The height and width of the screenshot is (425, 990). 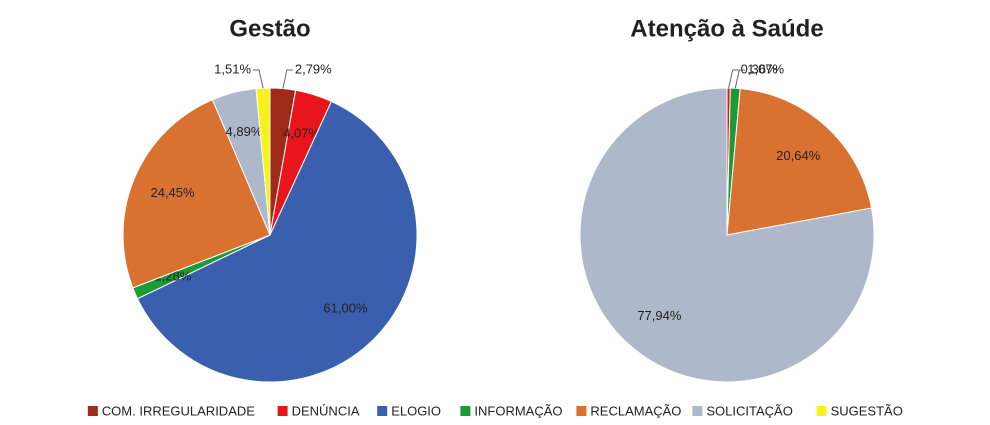 I want to click on data-label: 61,00%, so click(x=345, y=308).